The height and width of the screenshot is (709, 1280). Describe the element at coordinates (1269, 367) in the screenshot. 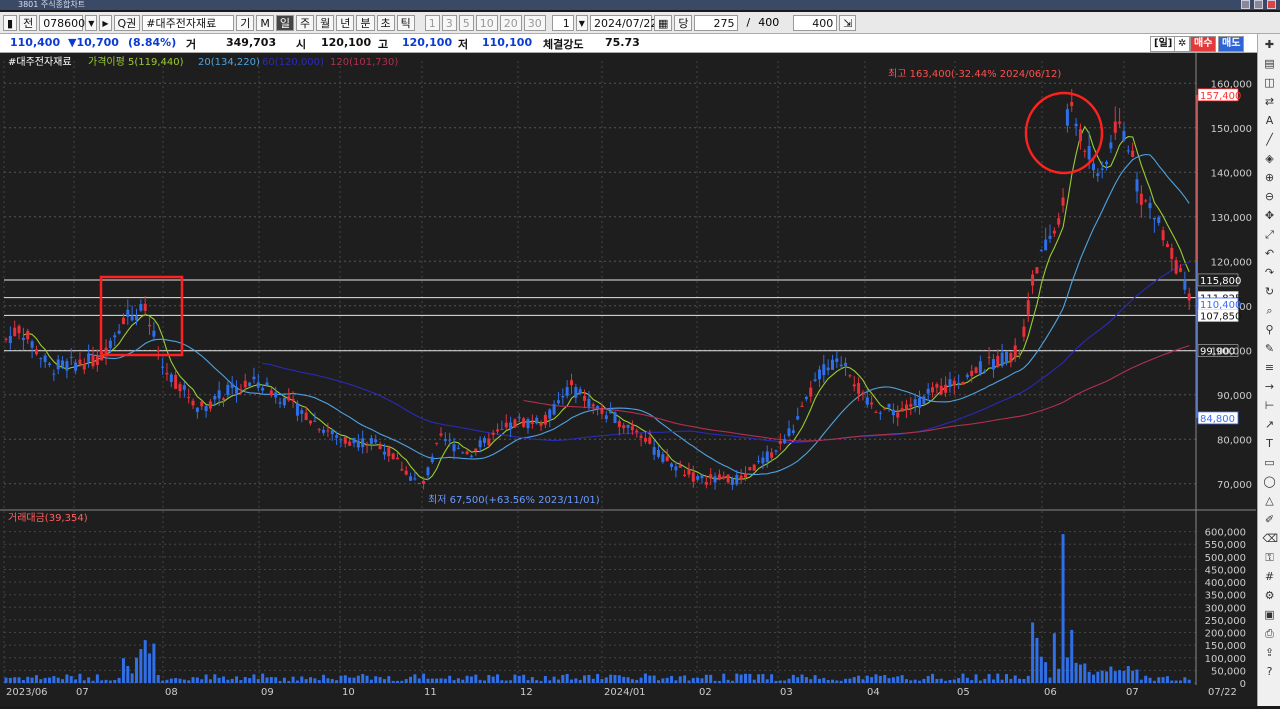

I see `fibonacci-icon: ≡` at that location.